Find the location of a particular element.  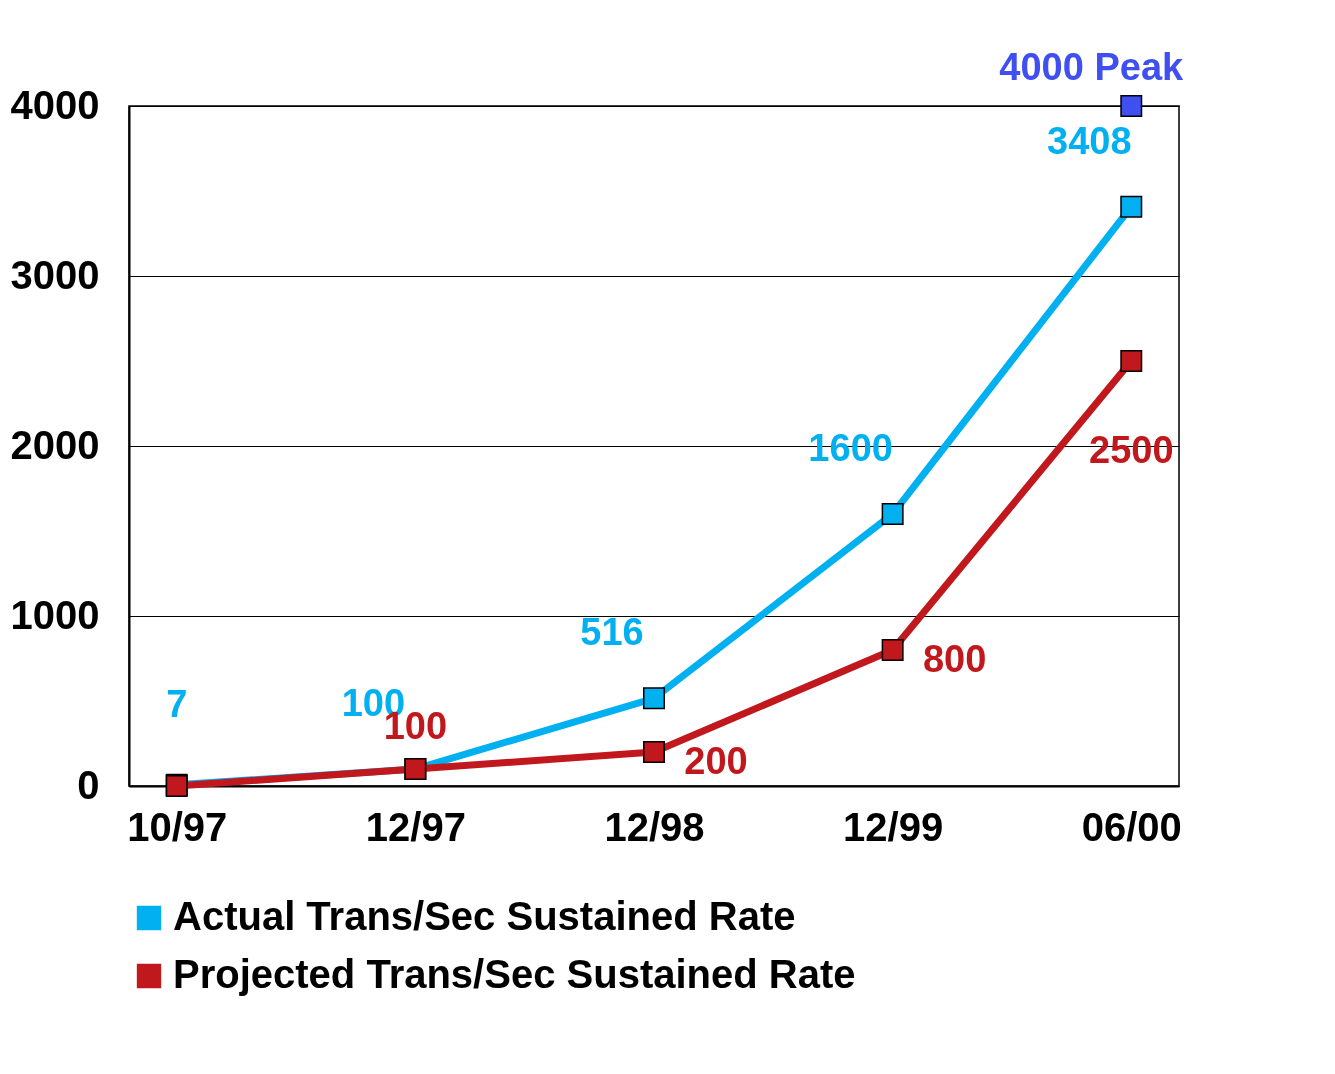

data-label: 516 is located at coordinates (612, 632).